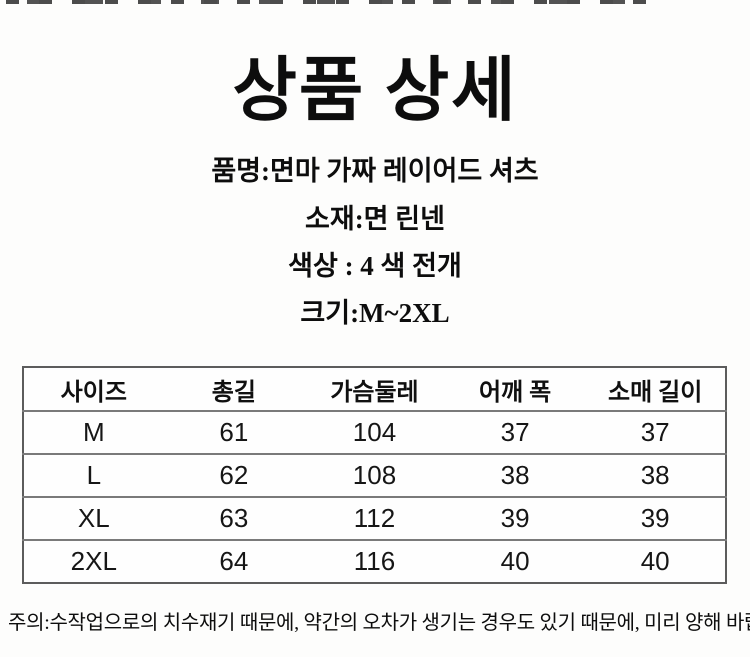 Image resolution: width=750 pixels, height=657 pixels. I want to click on cell-size: XL, so click(93, 518).